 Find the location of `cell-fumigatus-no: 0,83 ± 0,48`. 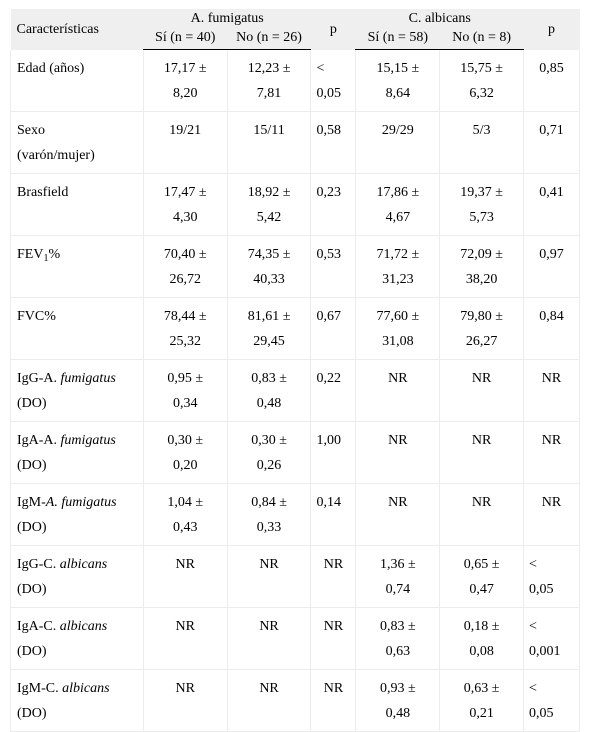

cell-fumigatus-no: 0,83 ± 0,48 is located at coordinates (269, 390).